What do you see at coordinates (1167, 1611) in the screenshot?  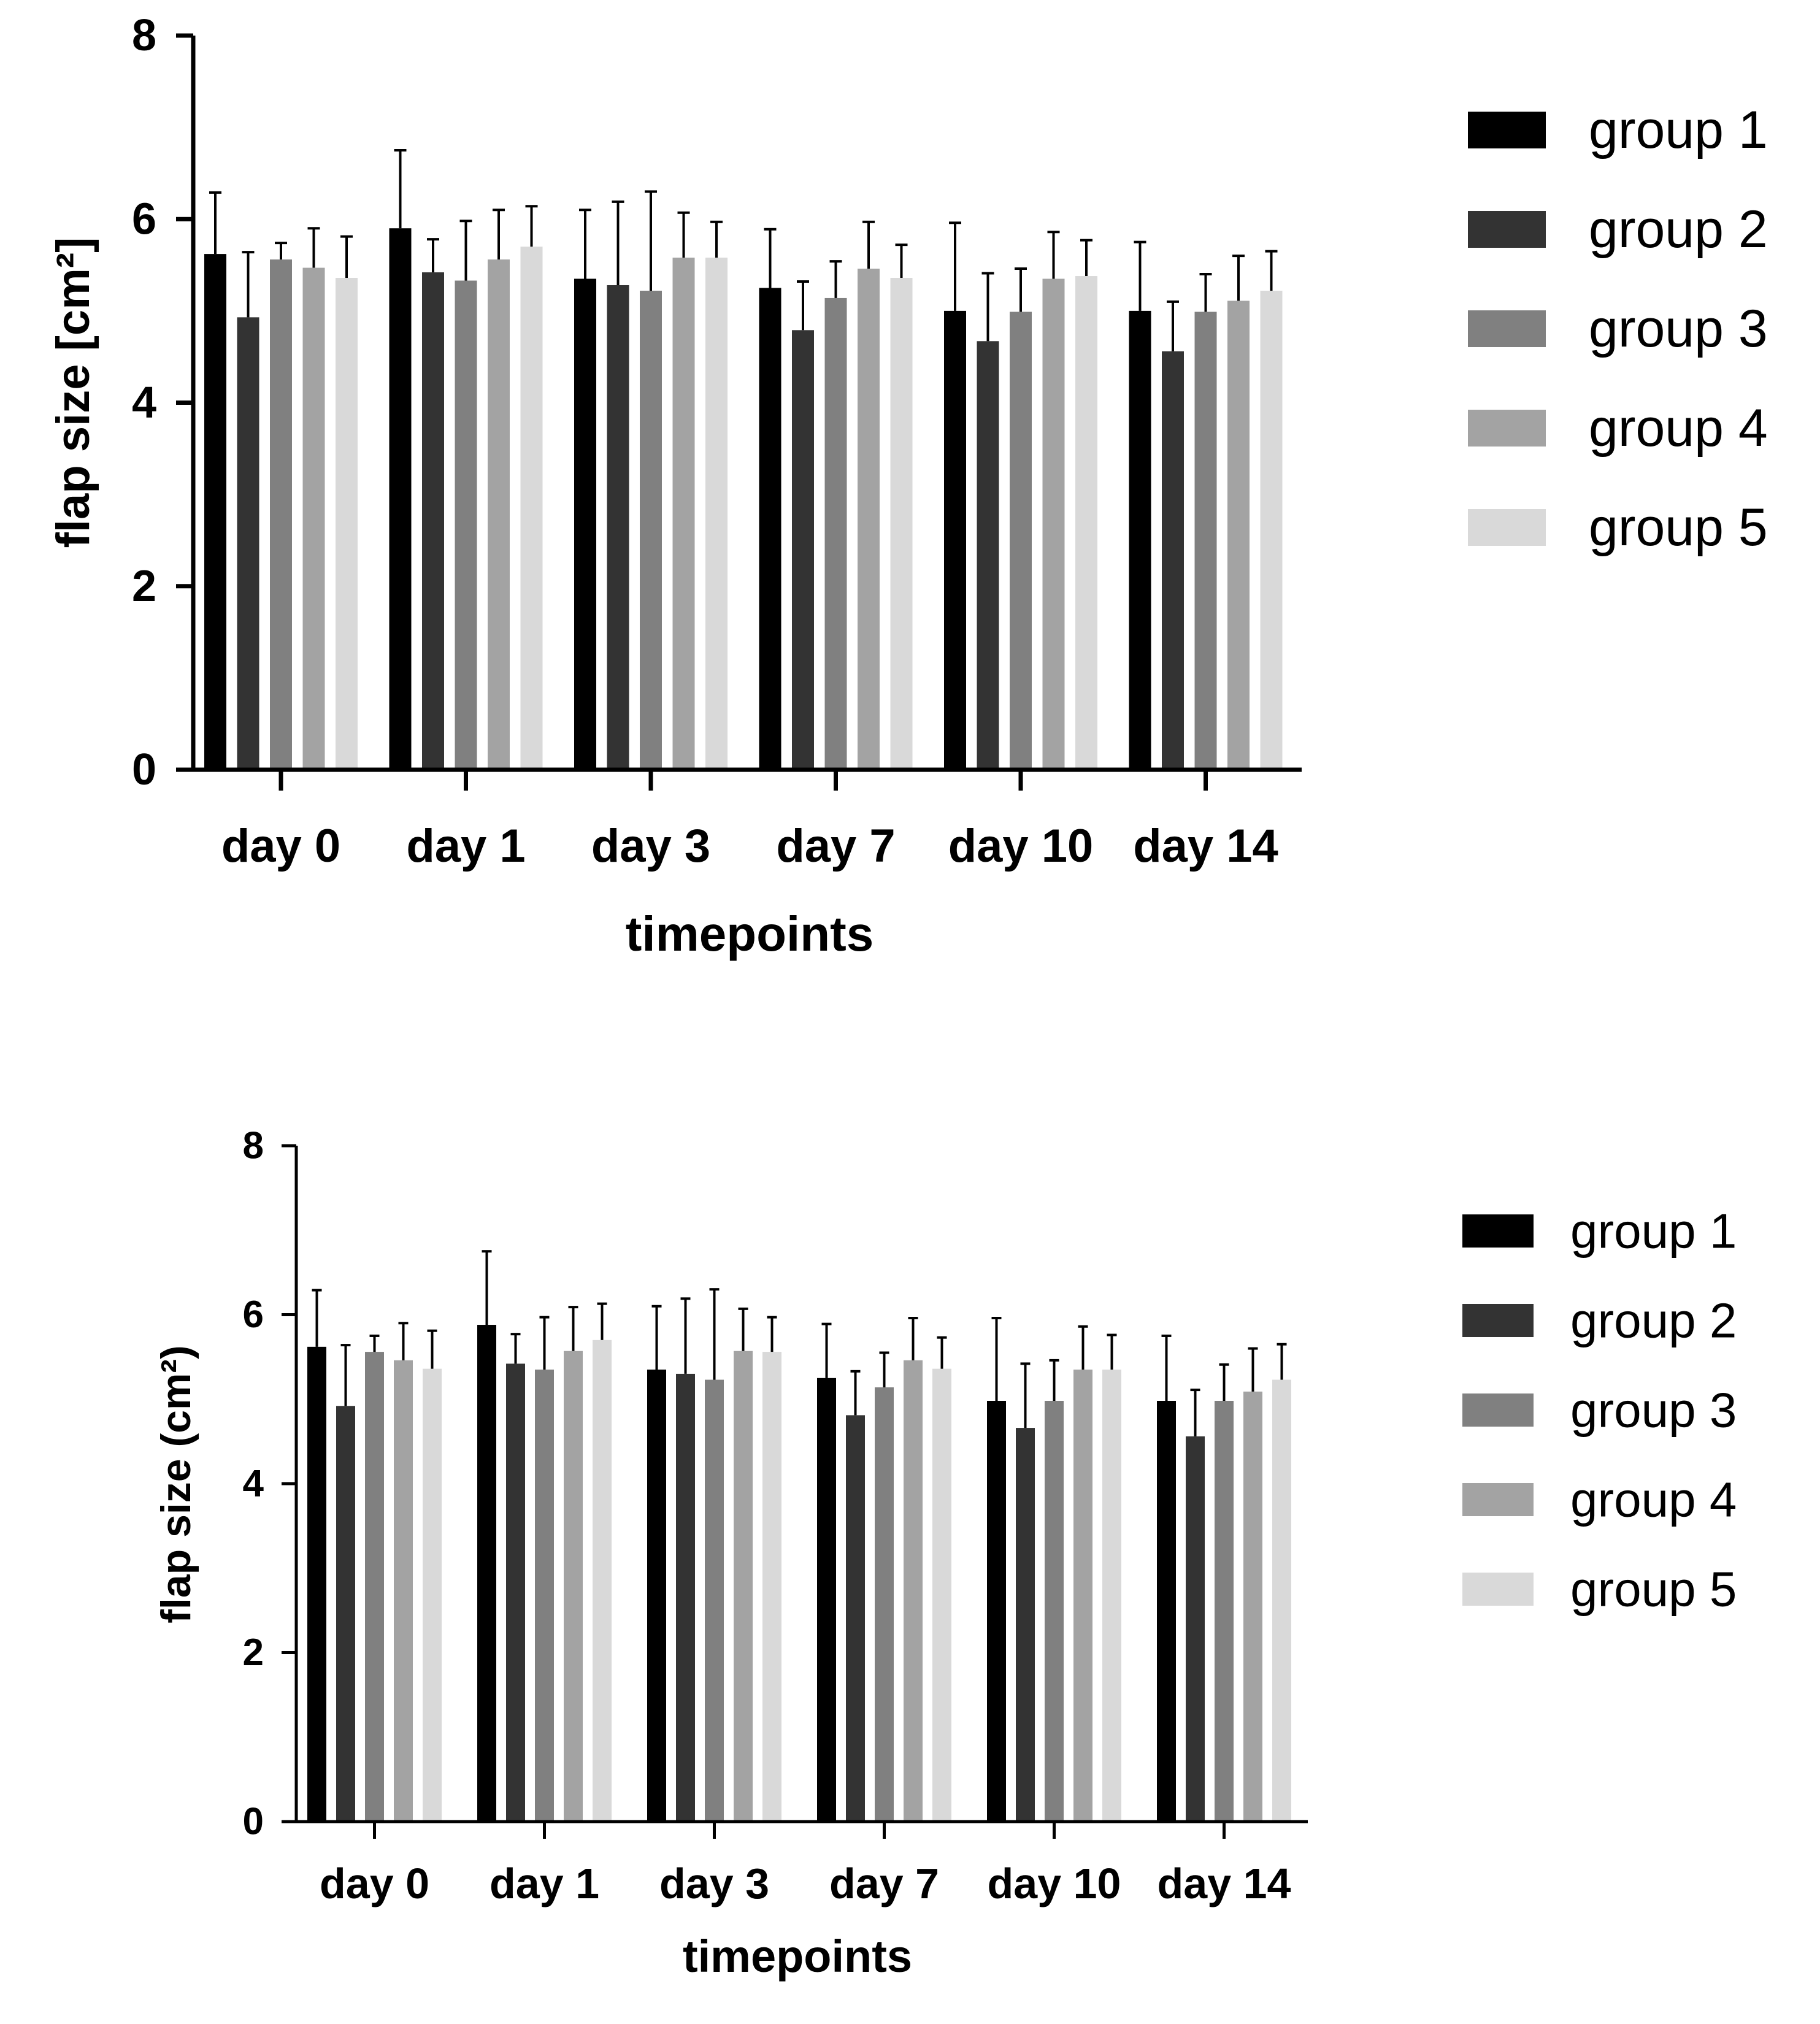 I see `bar-group1-day14` at bounding box center [1167, 1611].